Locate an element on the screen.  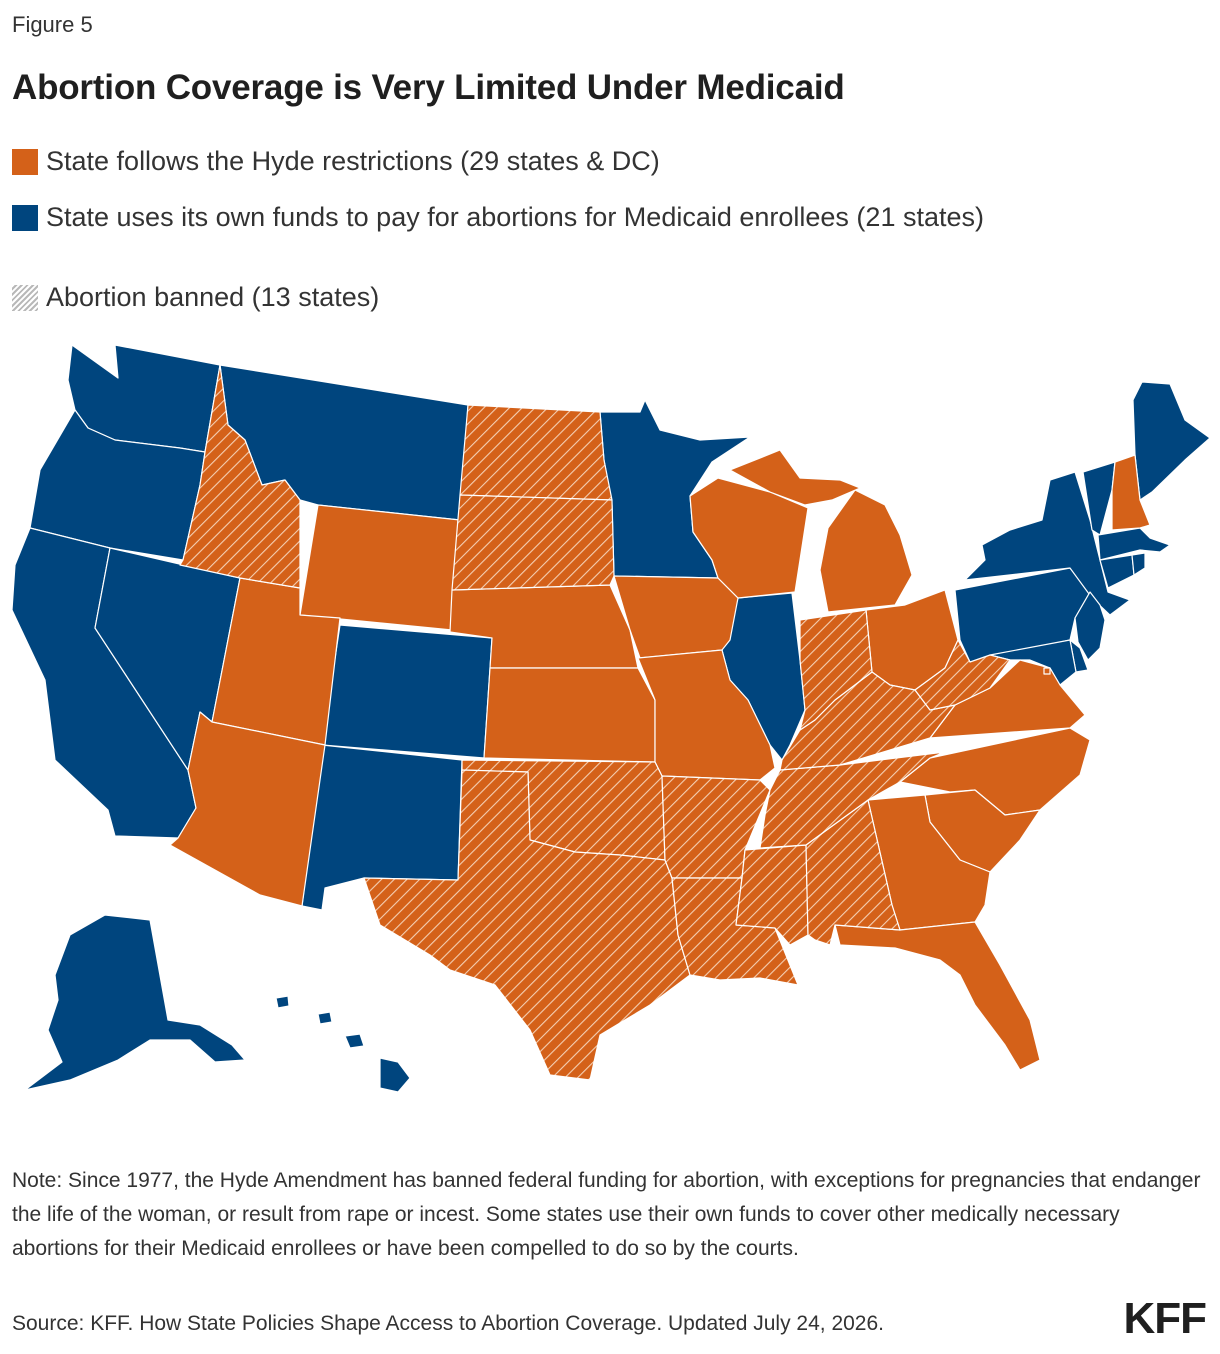
state-new-jersey is located at coordinates (1090, 626).